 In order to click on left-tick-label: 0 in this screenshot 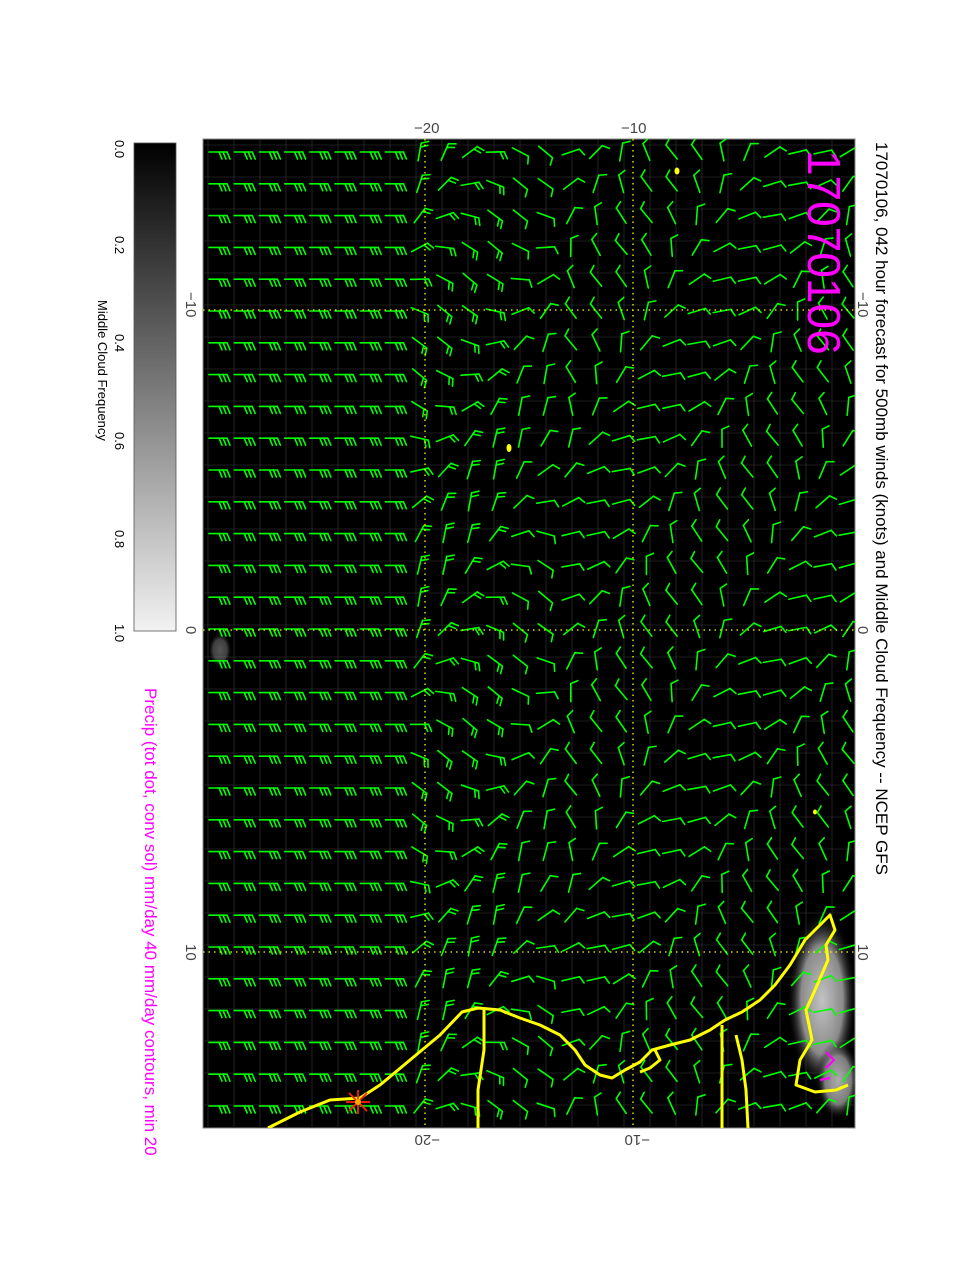, I will do `click(190, 630)`.